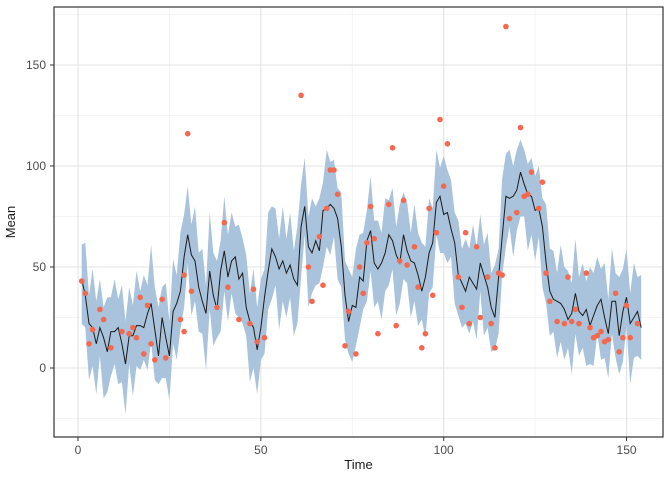 This screenshot has width=672, height=480. I want to click on y-axis-title: Mean, so click(10, 222).